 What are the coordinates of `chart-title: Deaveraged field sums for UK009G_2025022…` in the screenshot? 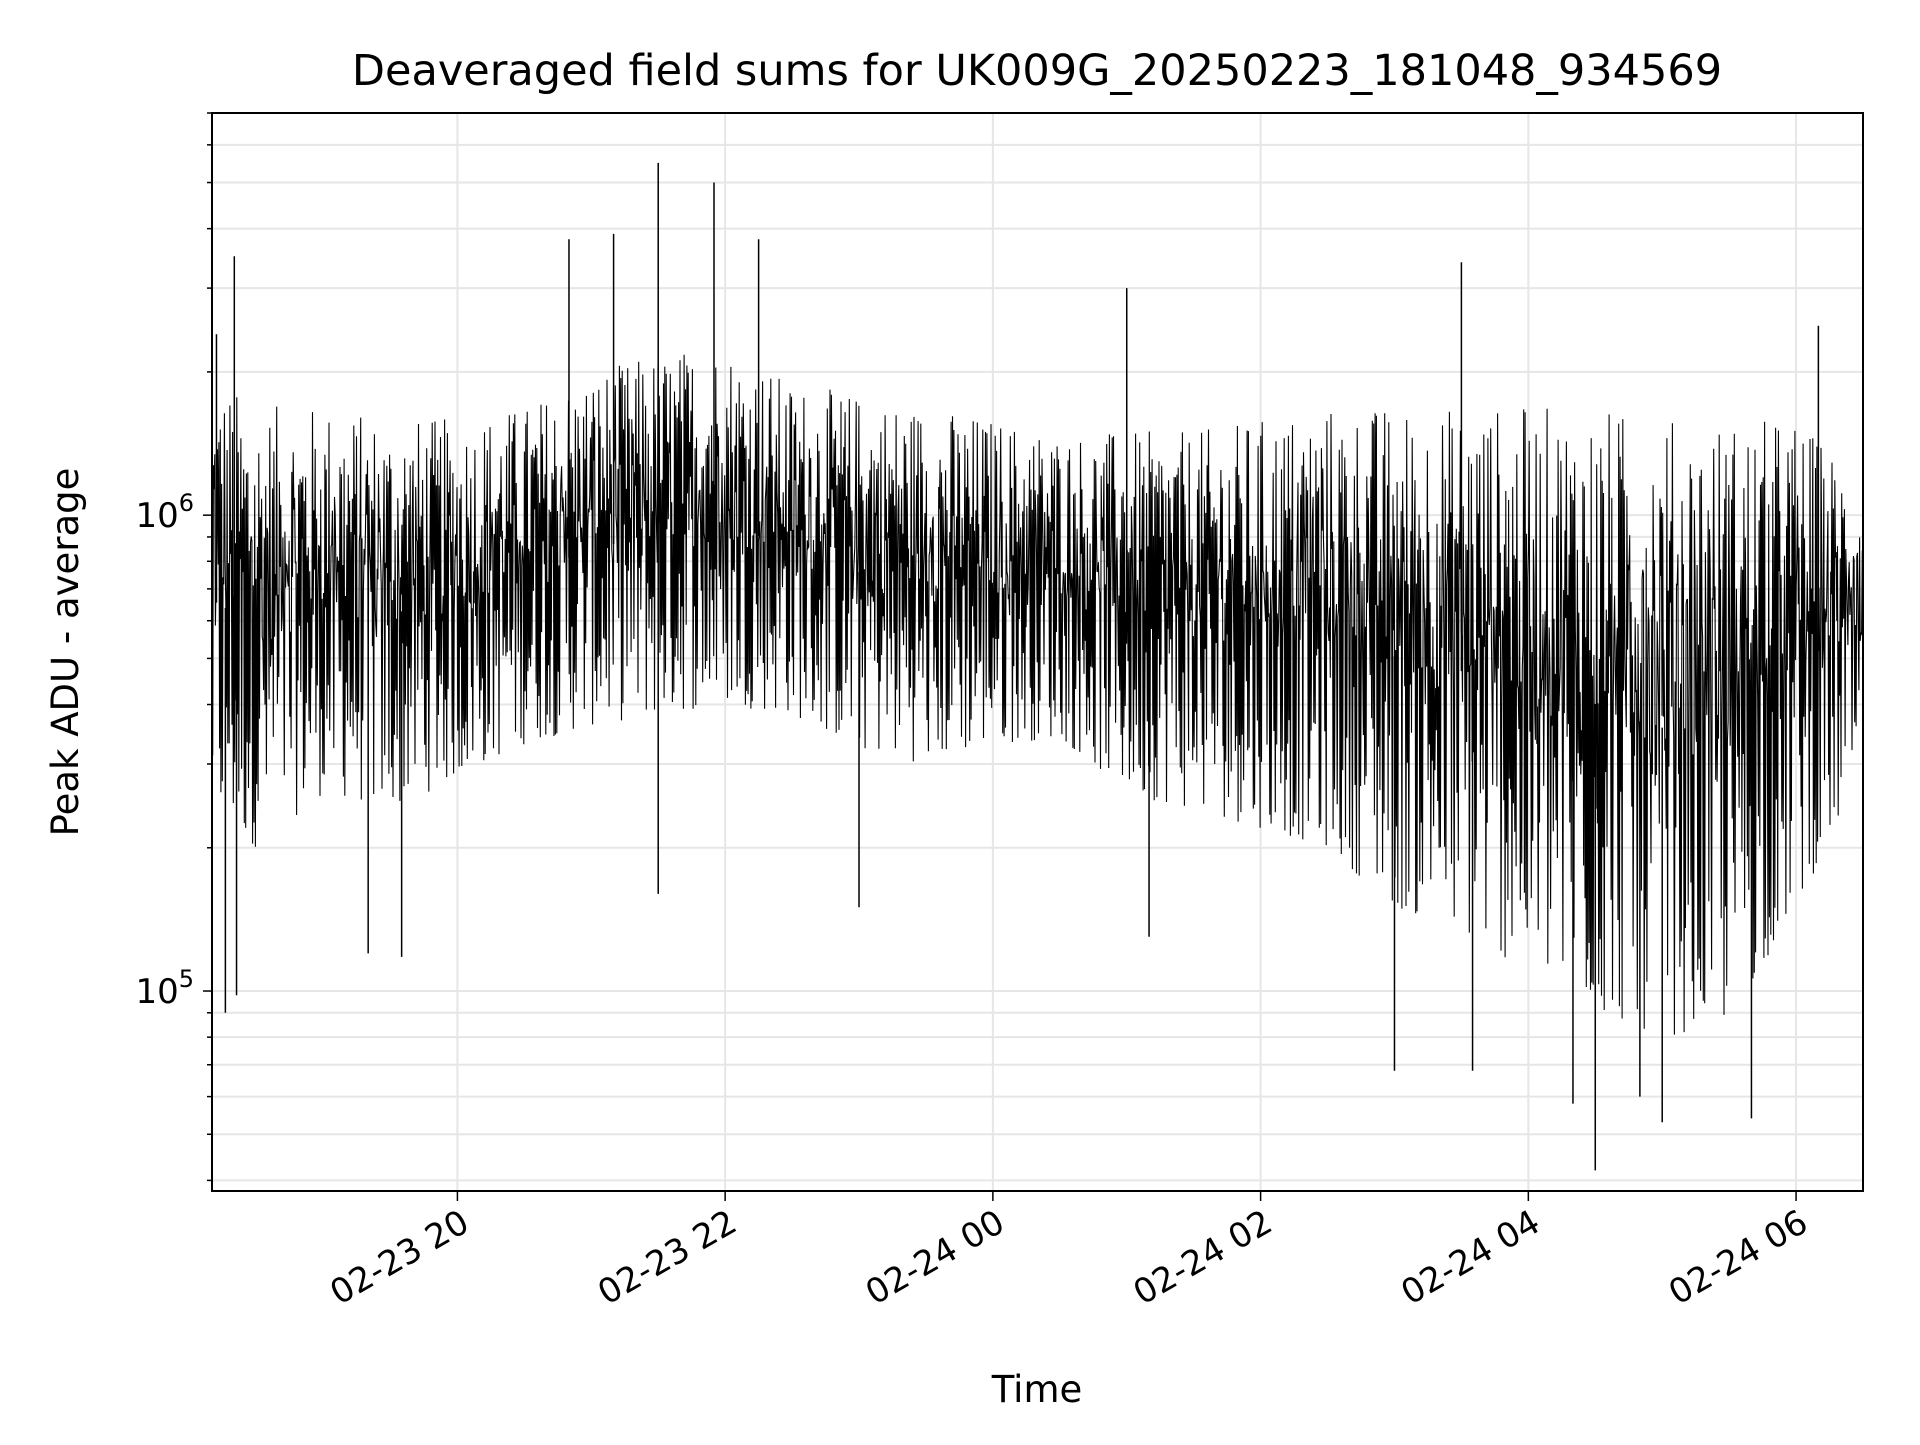 It's located at (1037, 71).